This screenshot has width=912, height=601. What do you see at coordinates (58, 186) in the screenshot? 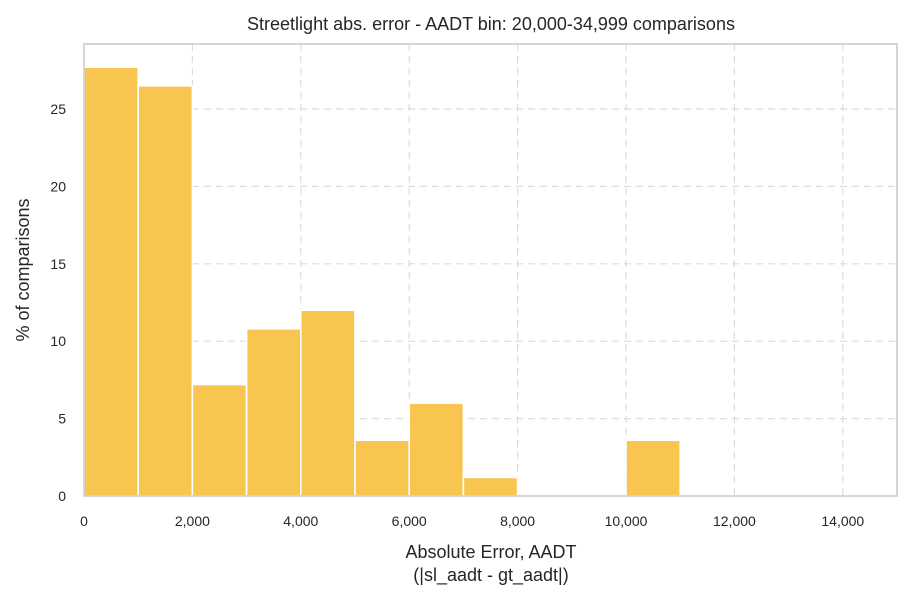
I see `y-tick-label: 20` at bounding box center [58, 186].